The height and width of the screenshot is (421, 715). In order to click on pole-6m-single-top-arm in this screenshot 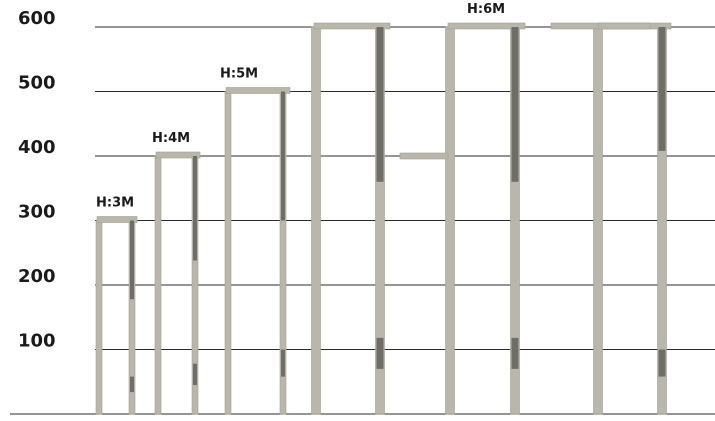, I will do `click(352, 26)`.